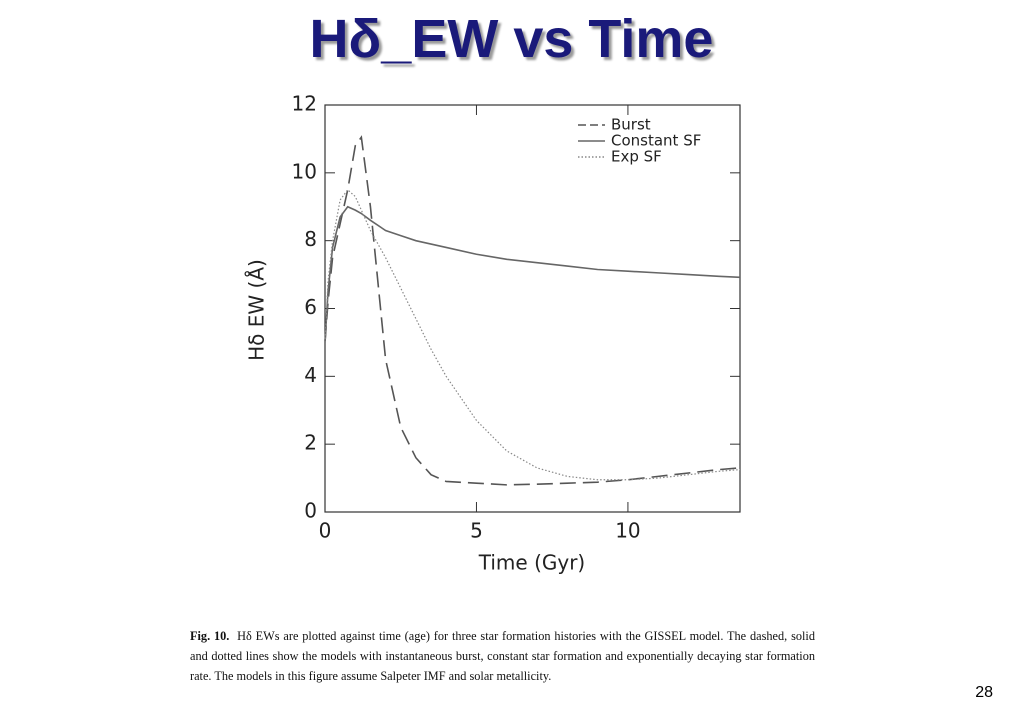 This screenshot has width=1023, height=708. Describe the element at coordinates (531, 563) in the screenshot. I see `x-axis-label: Time (Gyr)` at that location.